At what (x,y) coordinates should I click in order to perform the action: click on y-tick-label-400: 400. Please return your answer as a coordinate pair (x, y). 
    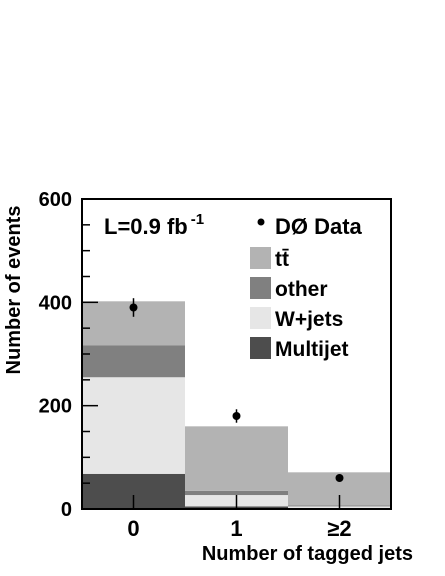
    Looking at the image, I should click on (55, 303).